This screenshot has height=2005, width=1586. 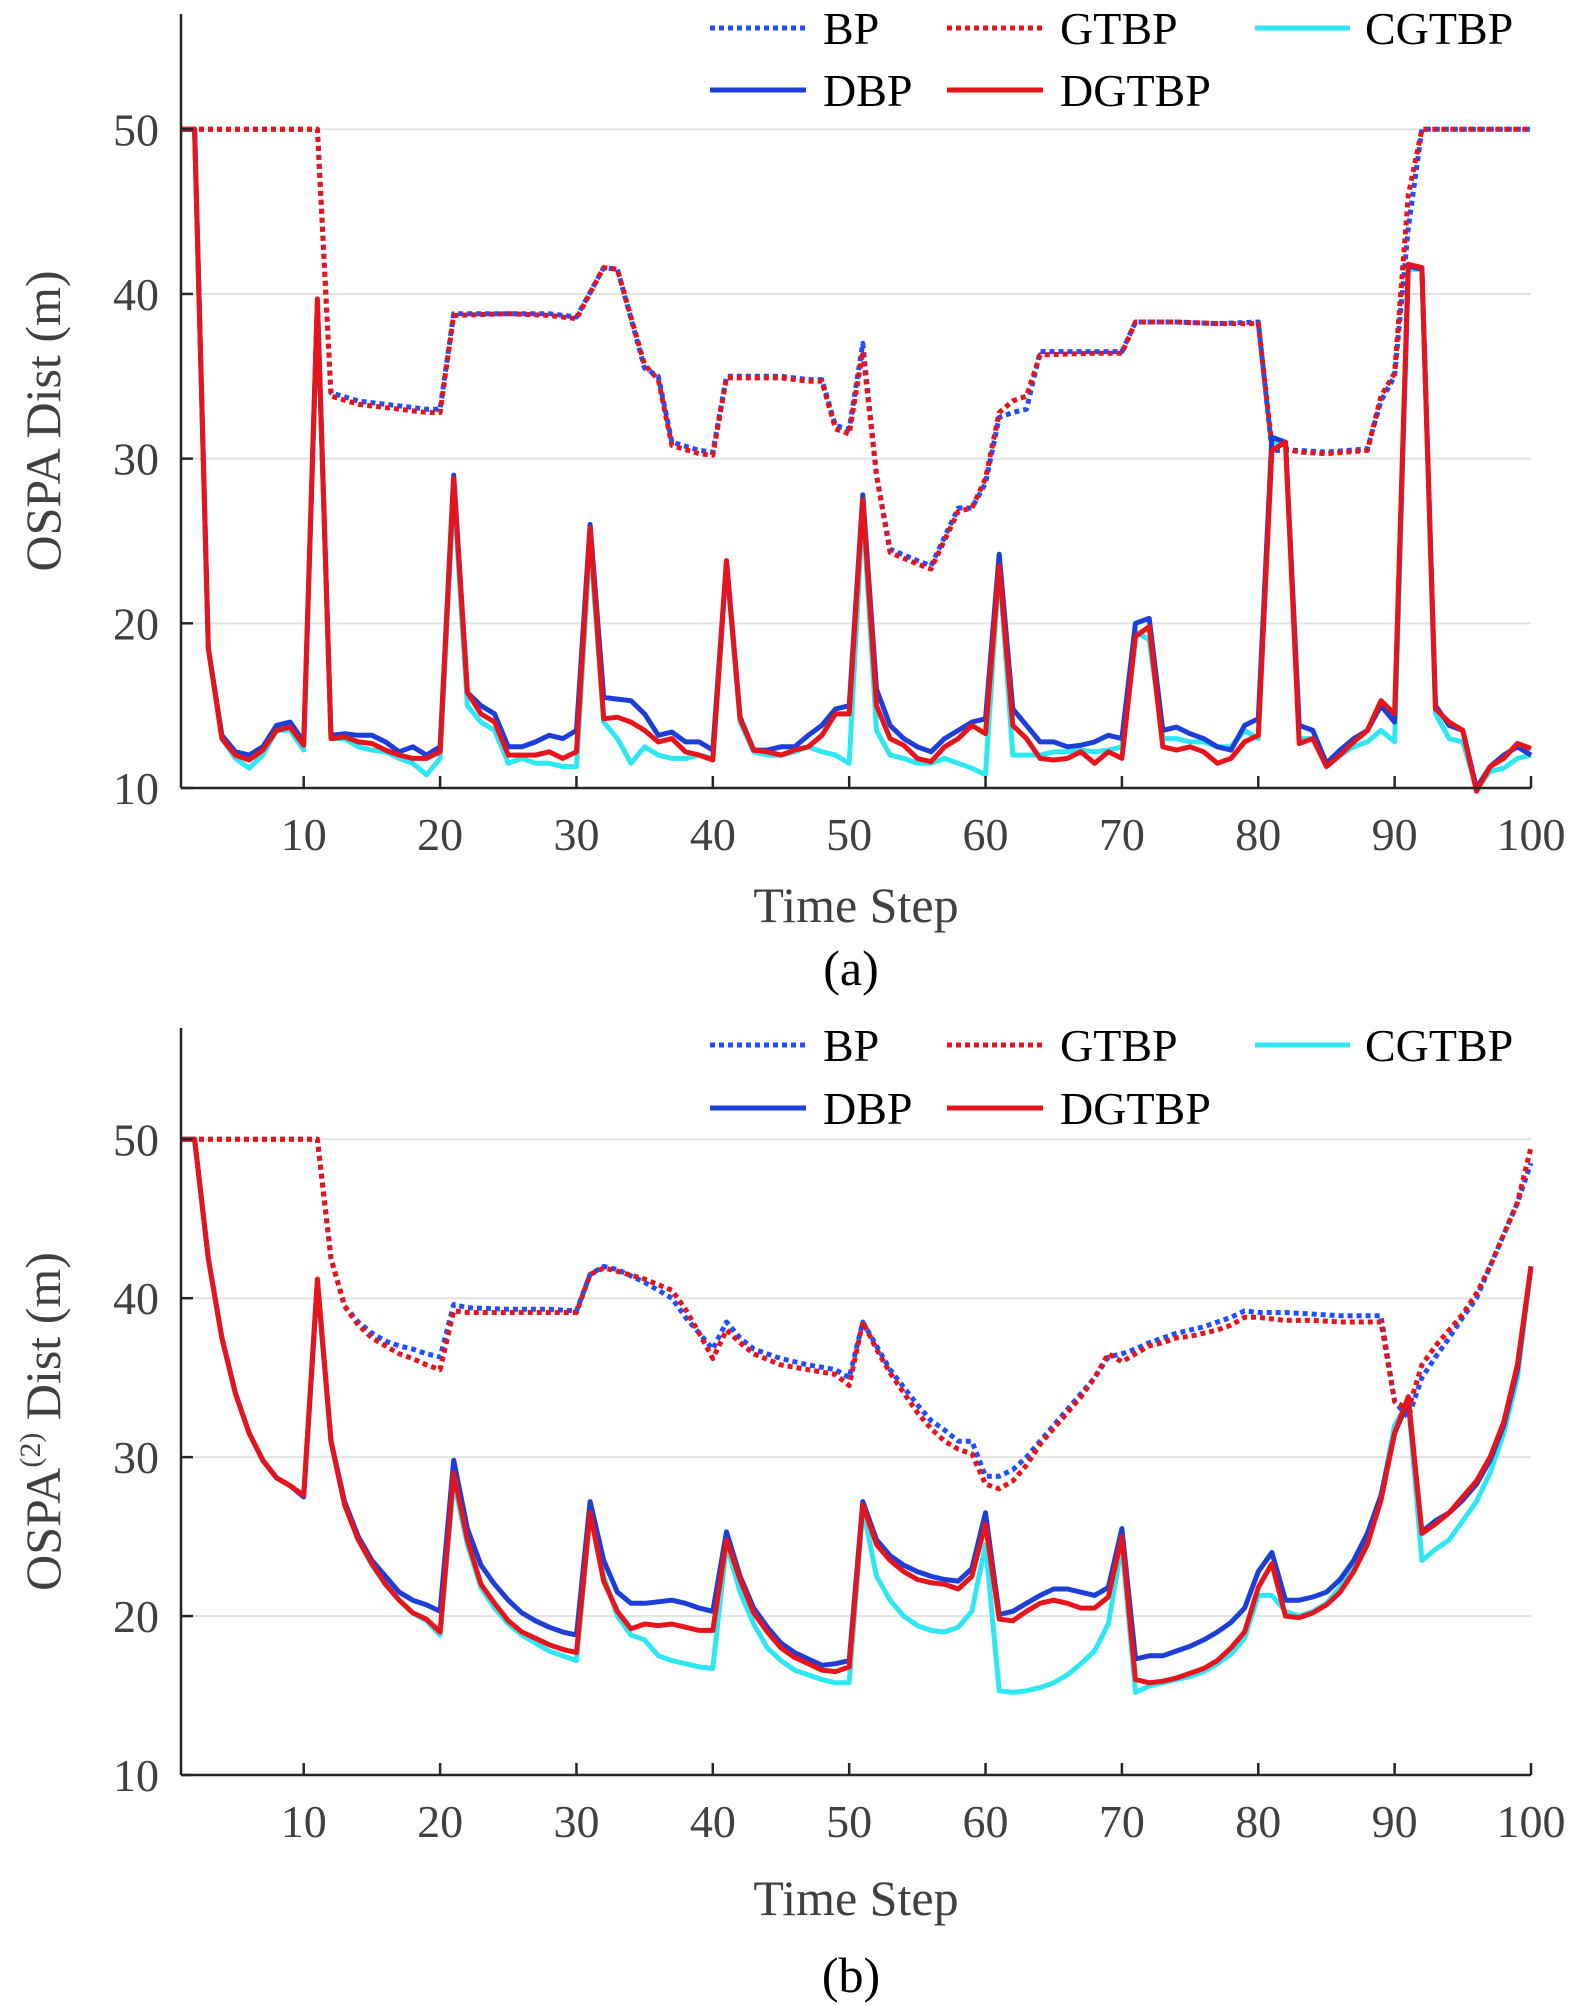 I want to click on y-axis-title-main: OSPA, so click(x=43, y=1529).